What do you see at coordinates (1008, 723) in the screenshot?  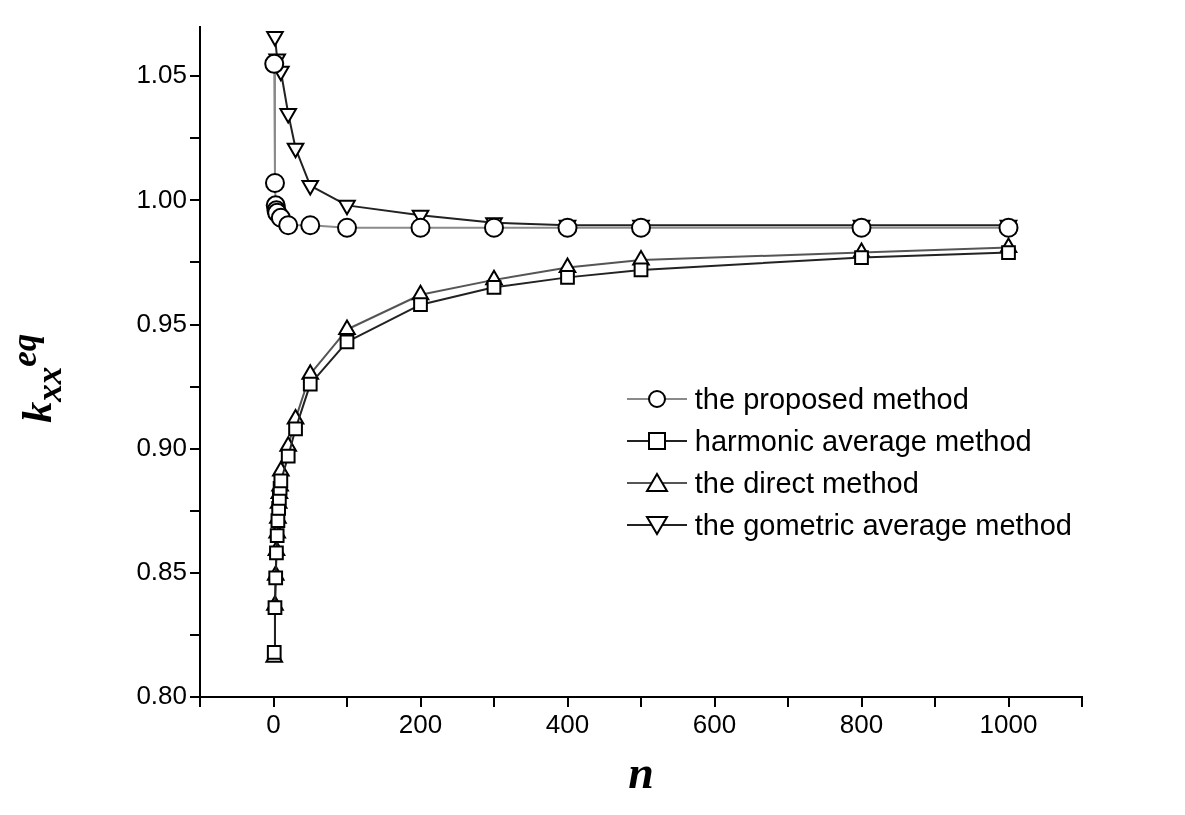 I see `x-tick-label: 1000` at bounding box center [1008, 723].